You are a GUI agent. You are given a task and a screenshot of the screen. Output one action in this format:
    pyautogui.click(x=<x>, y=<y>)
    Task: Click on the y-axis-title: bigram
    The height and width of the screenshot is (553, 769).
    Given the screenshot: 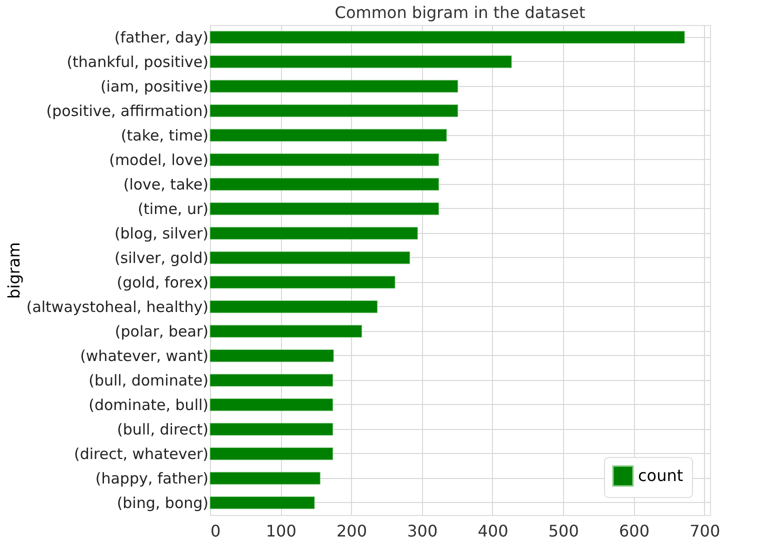 What is the action you would take?
    pyautogui.click(x=14, y=270)
    